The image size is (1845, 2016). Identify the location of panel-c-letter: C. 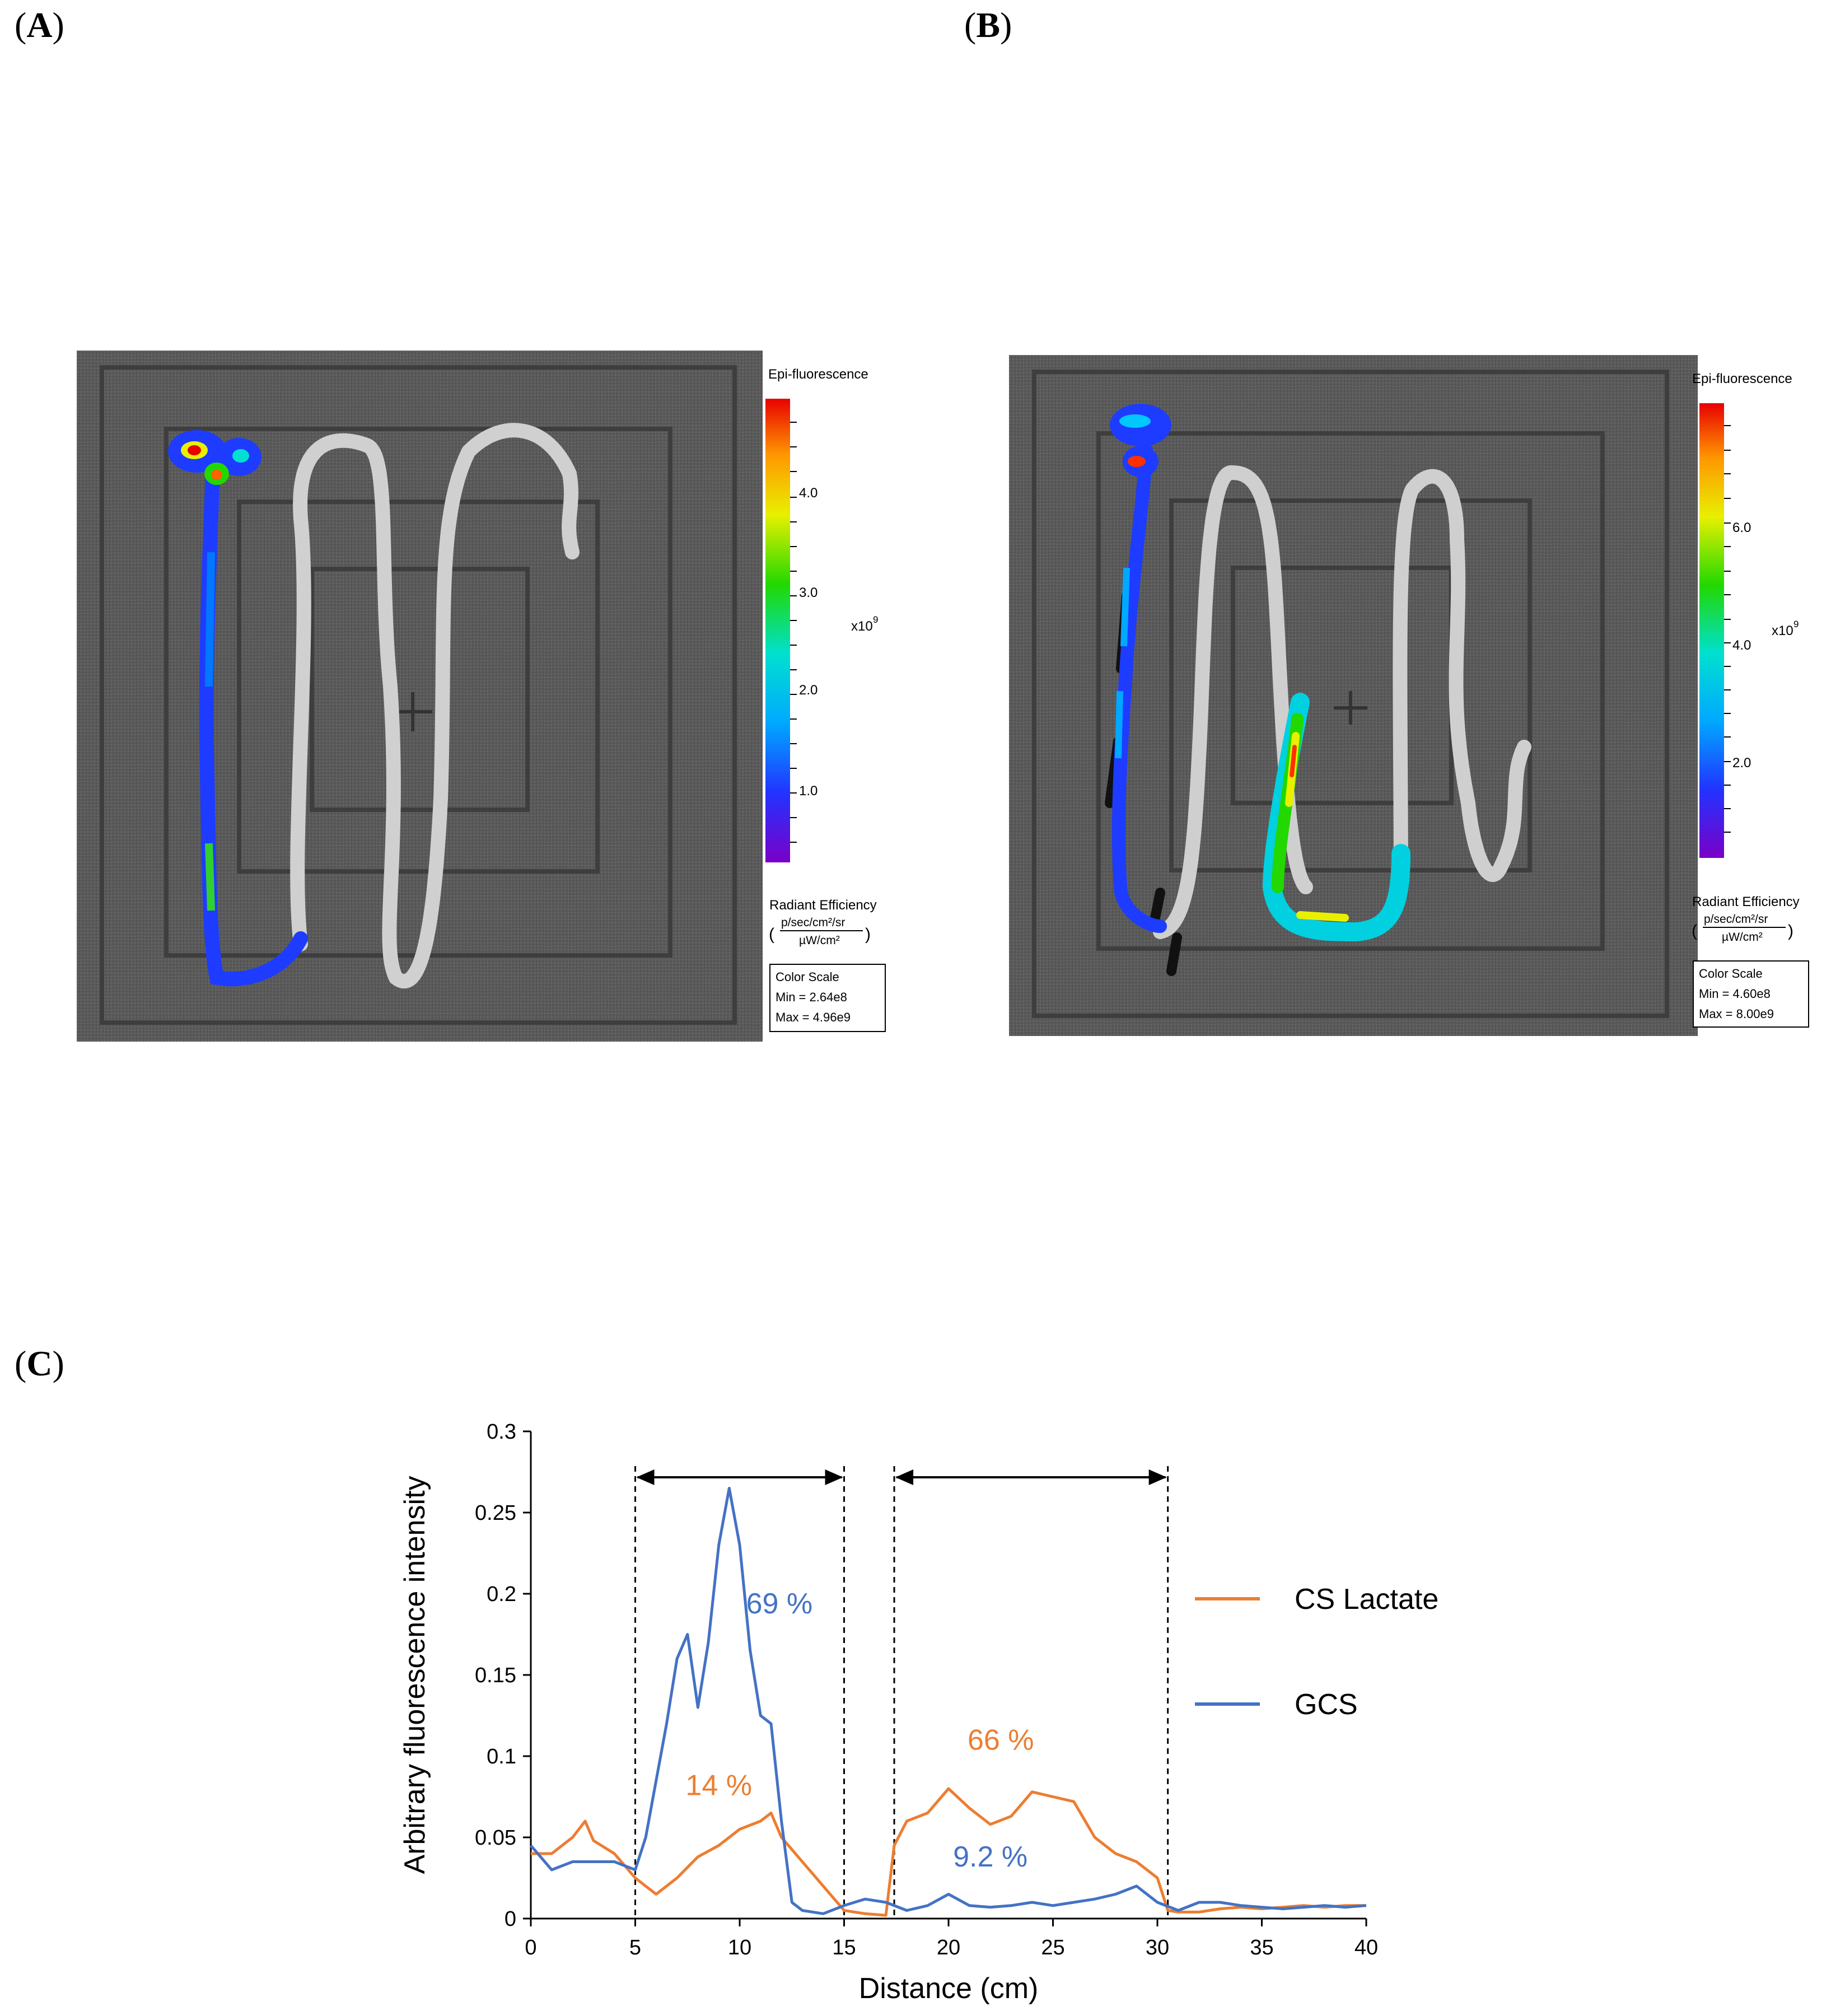
(39, 1363).